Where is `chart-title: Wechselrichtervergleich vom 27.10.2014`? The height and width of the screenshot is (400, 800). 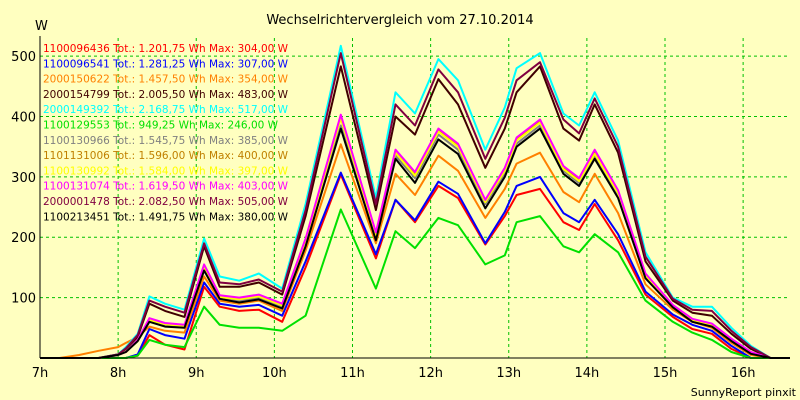 chart-title: Wechselrichtervergleich vom 27.10.2014 is located at coordinates (399, 20).